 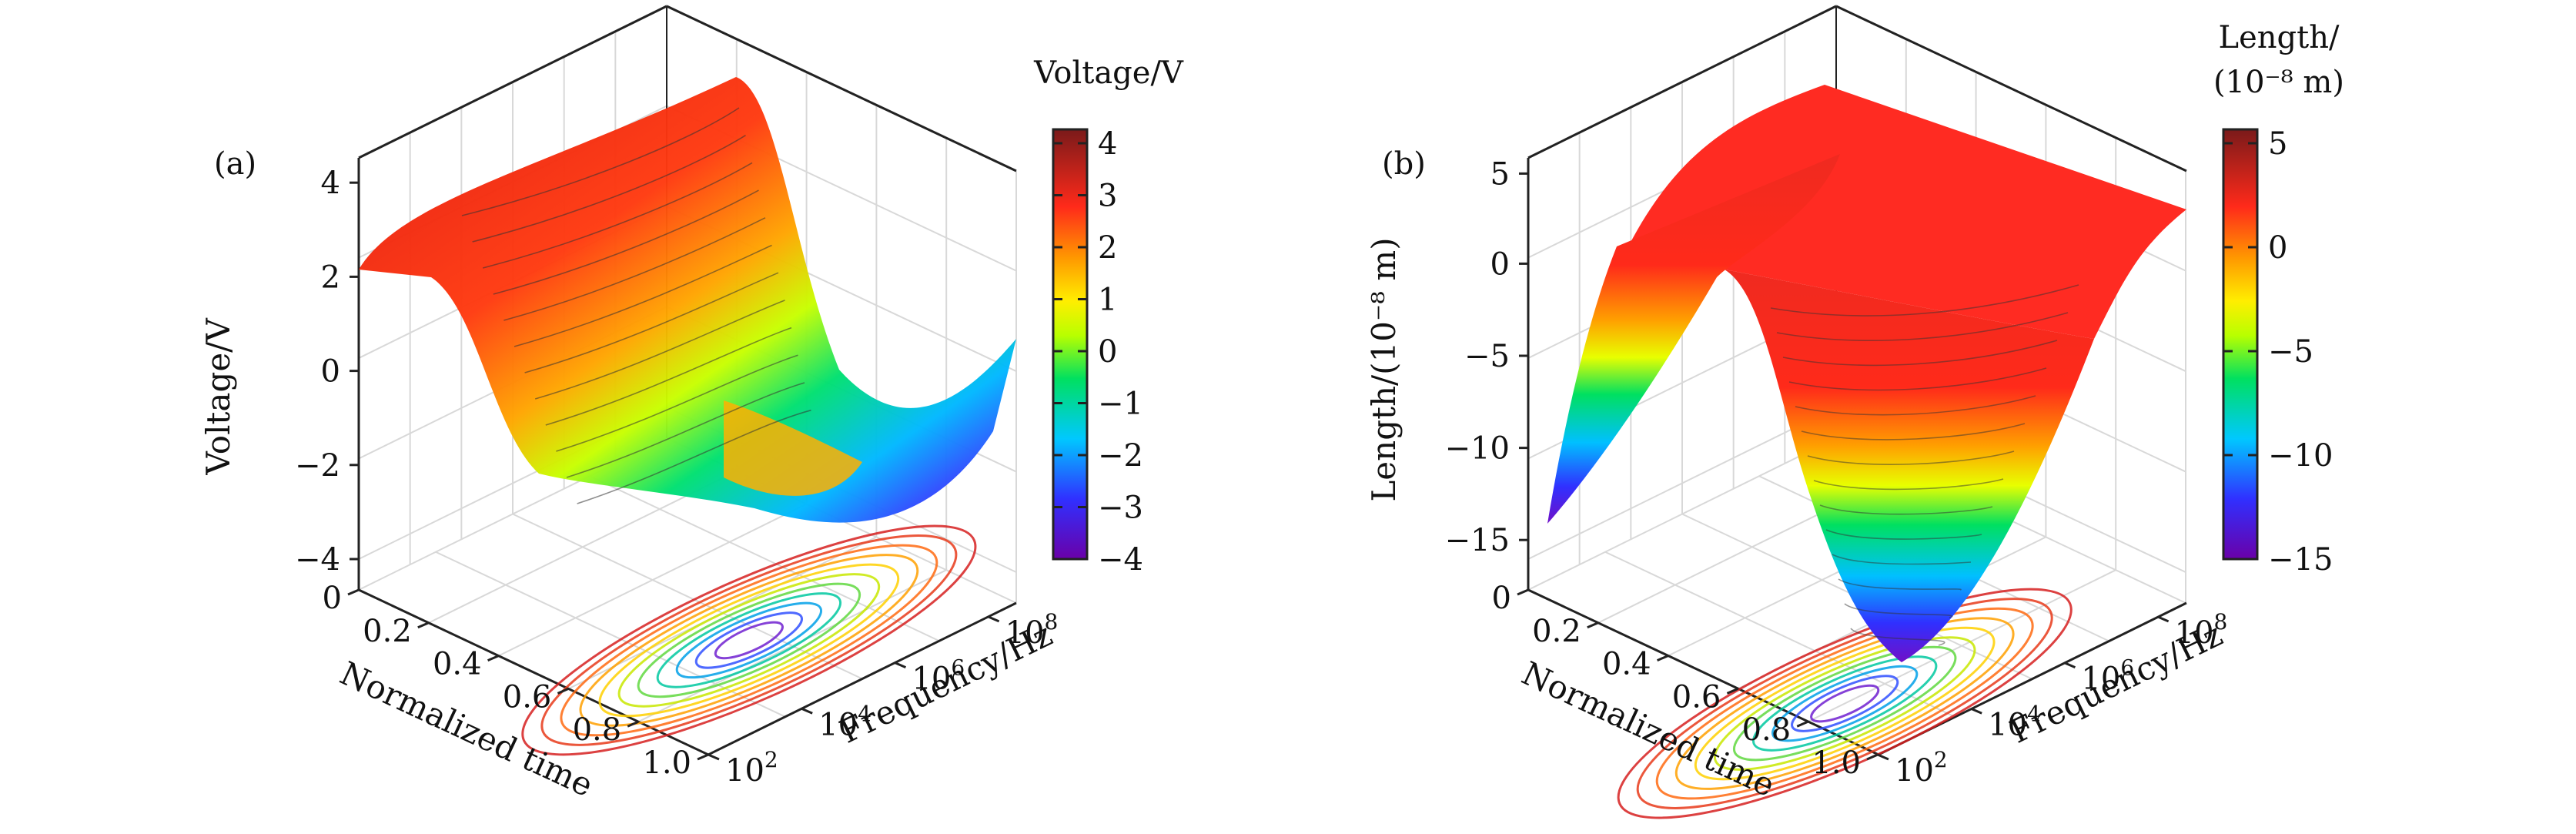 I want to click on panel-a-surface-face, so click(x=687, y=300).